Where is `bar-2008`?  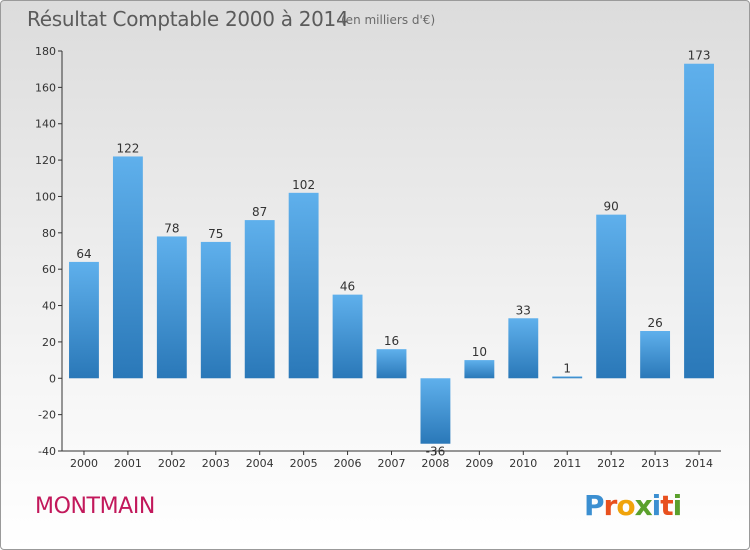 bar-2008 is located at coordinates (435, 411).